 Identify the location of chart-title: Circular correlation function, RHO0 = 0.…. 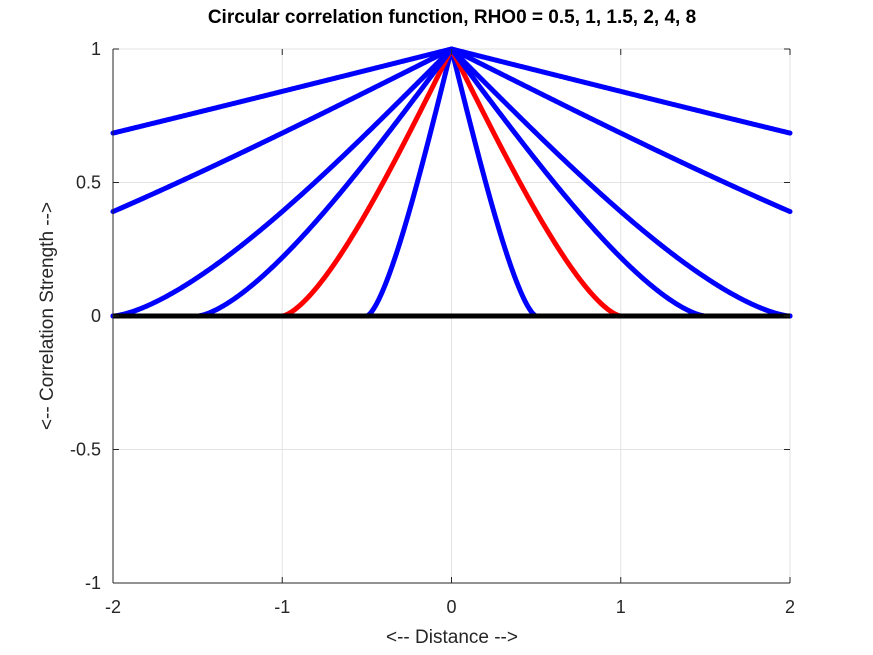
(452, 17).